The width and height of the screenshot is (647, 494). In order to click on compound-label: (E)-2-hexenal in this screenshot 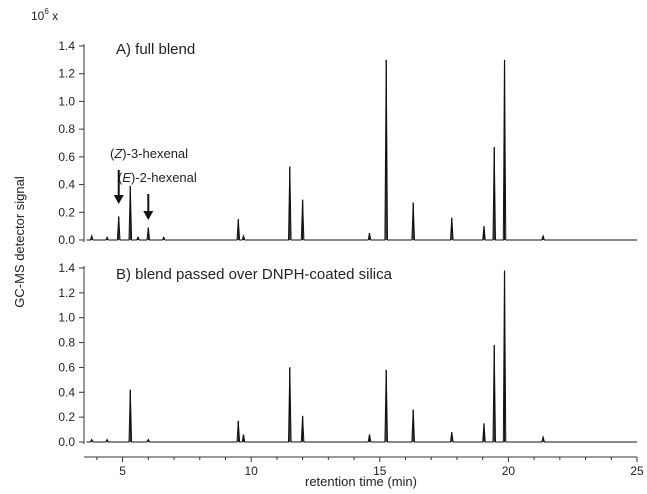, I will do `click(157, 177)`.